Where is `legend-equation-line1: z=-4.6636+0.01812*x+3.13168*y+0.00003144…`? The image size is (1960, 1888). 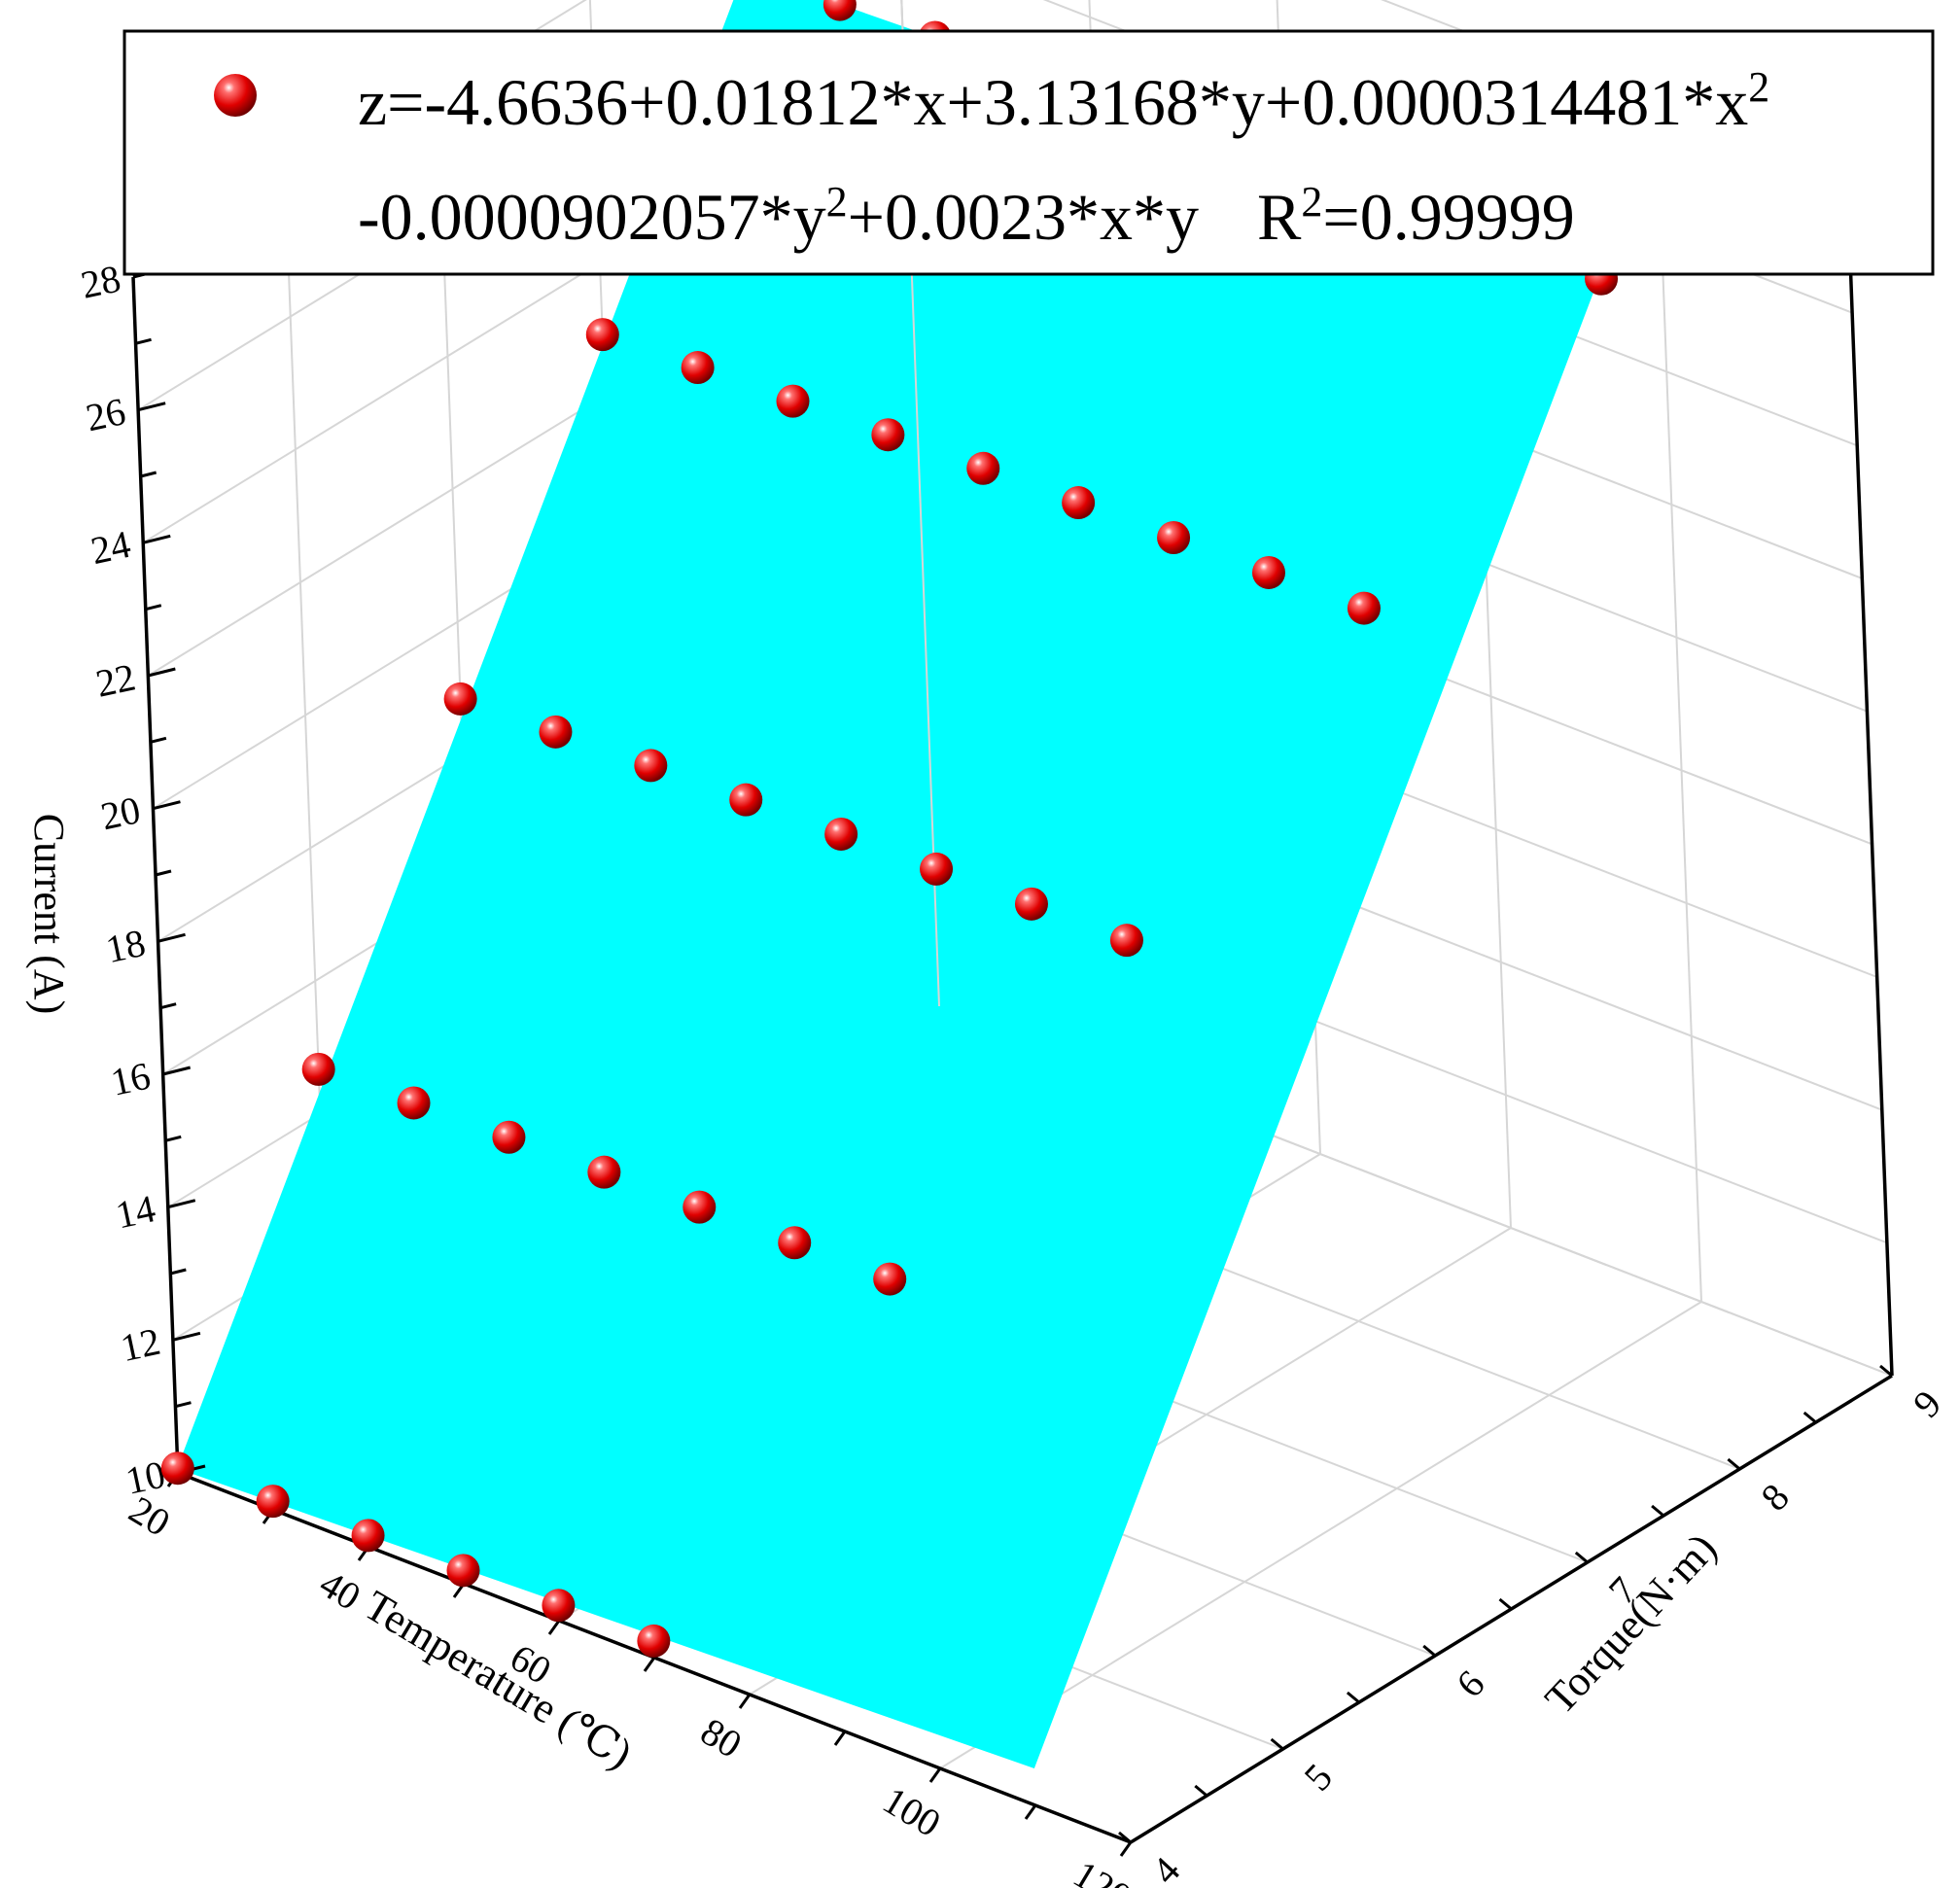 legend-equation-line1: z=-4.6636+0.01812*x+3.13168*y+0.00003144… is located at coordinates (1063, 101).